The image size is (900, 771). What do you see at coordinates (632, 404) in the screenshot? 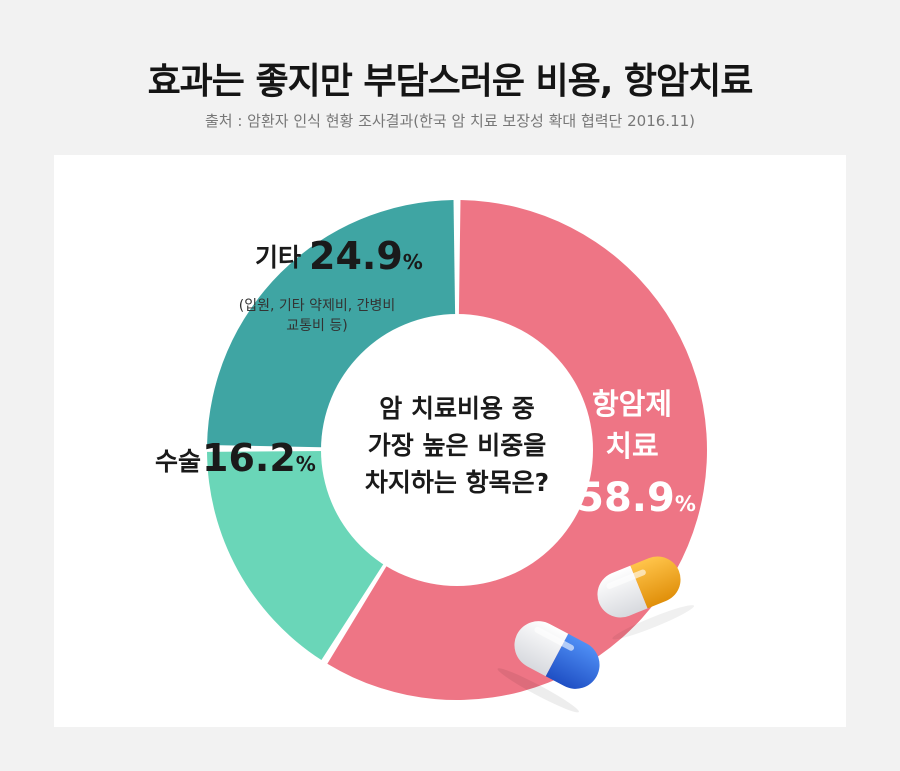
I see `slice-label-anticancer-line-1: 항암제` at bounding box center [632, 404].